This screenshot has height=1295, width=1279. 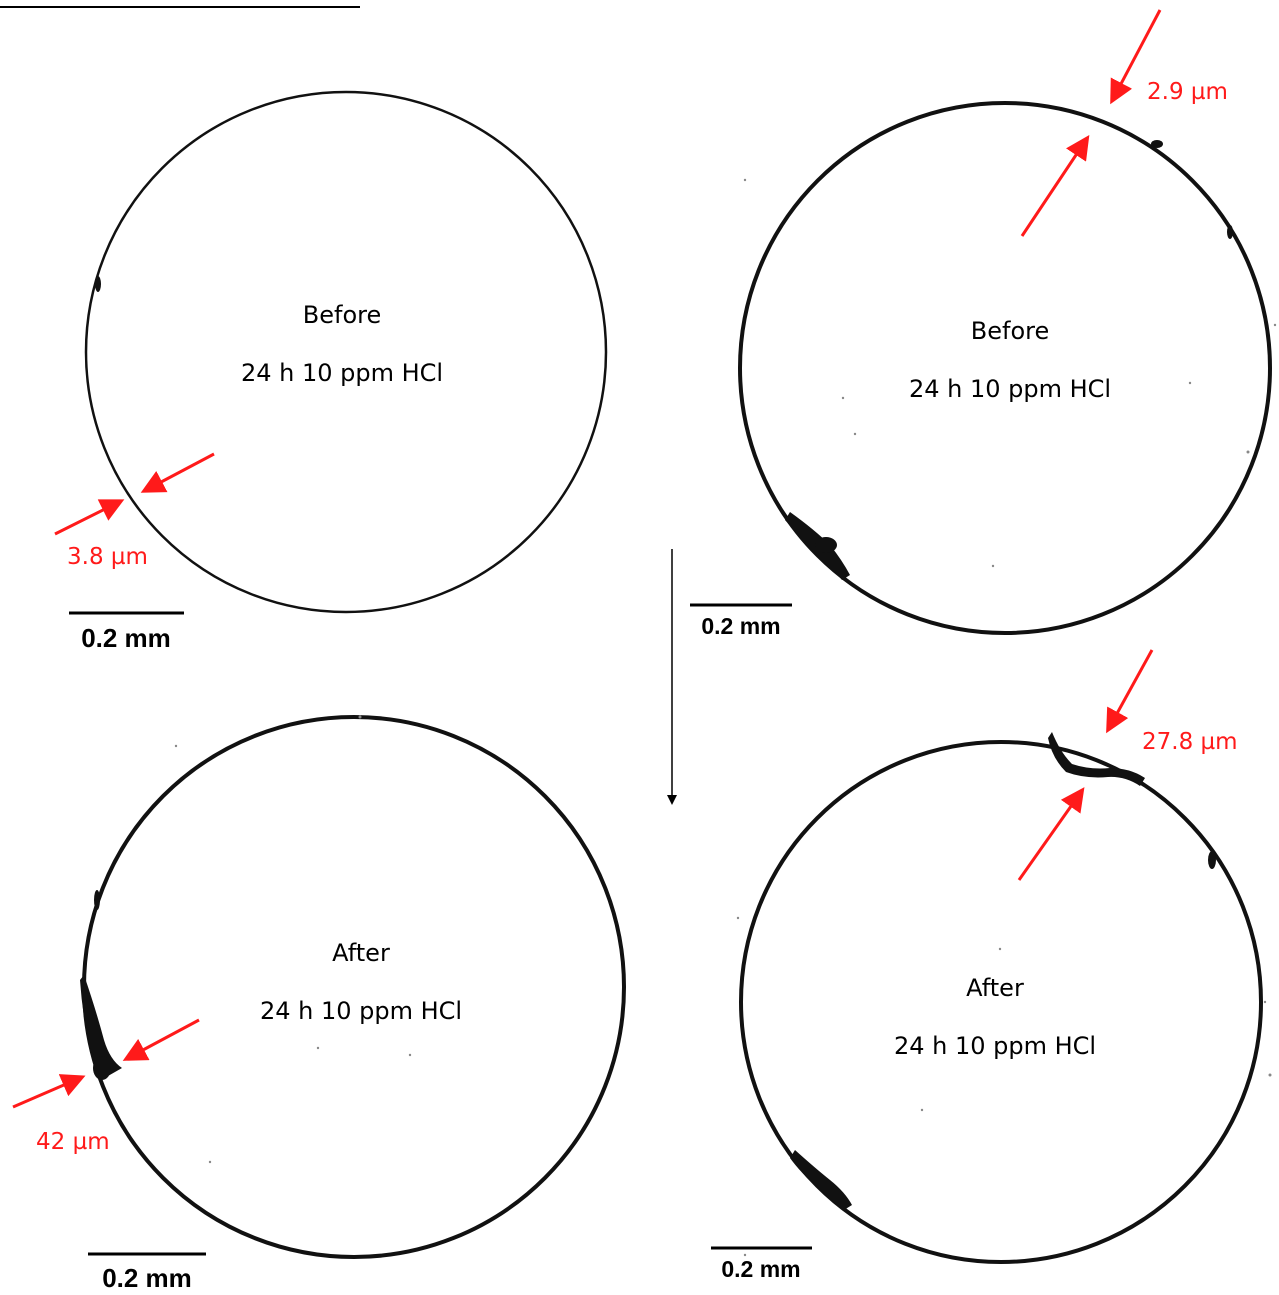 What do you see at coordinates (107, 557) in the screenshot?
I see `measurement-label: 3.8 µm` at bounding box center [107, 557].